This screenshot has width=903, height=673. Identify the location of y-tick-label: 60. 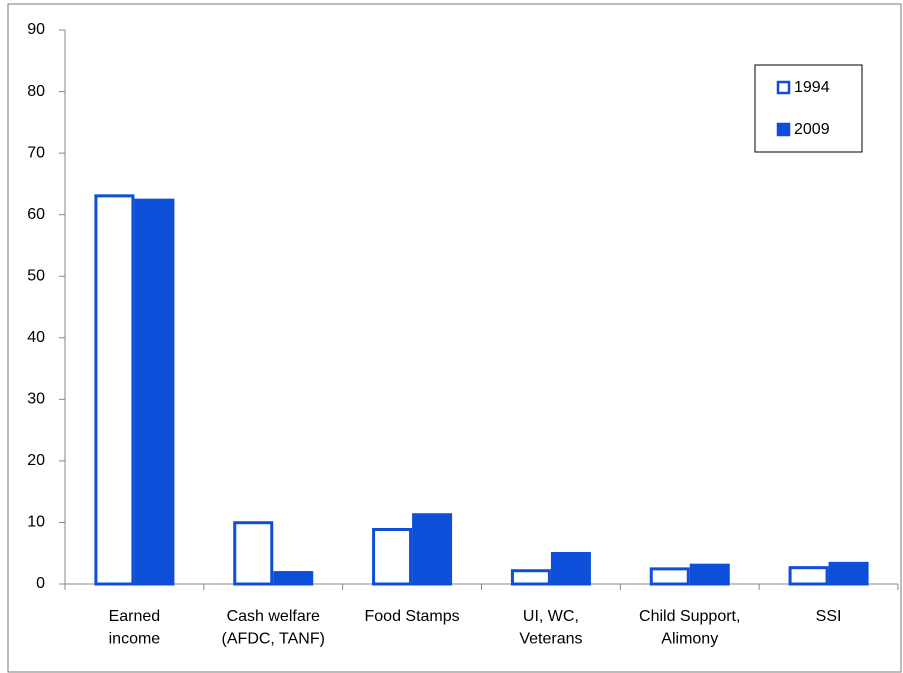
(36, 214).